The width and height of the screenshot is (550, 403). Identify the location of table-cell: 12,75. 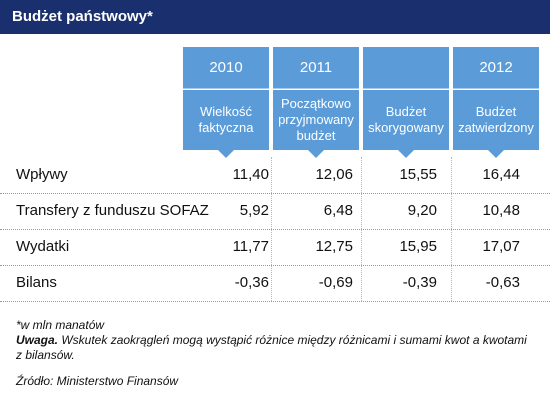
(334, 246).